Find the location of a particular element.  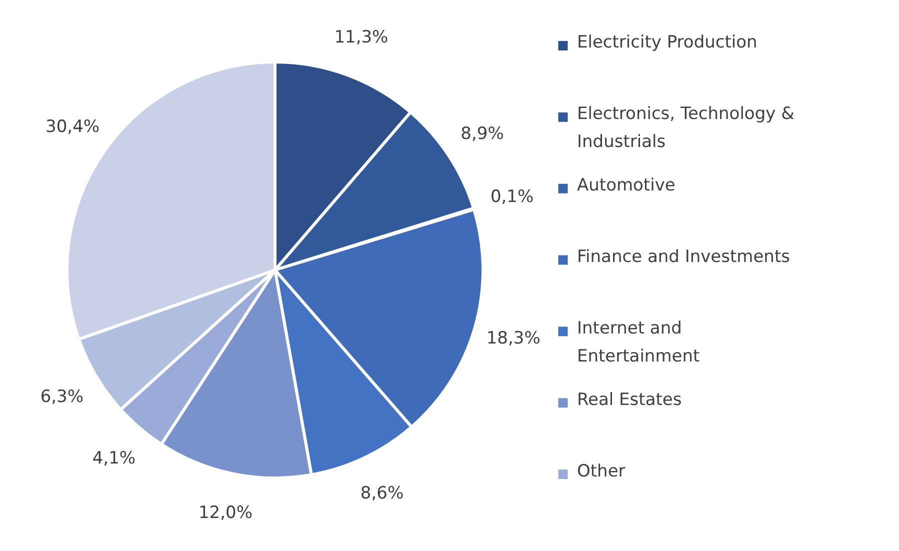

data-label: 18,3% is located at coordinates (513, 338).